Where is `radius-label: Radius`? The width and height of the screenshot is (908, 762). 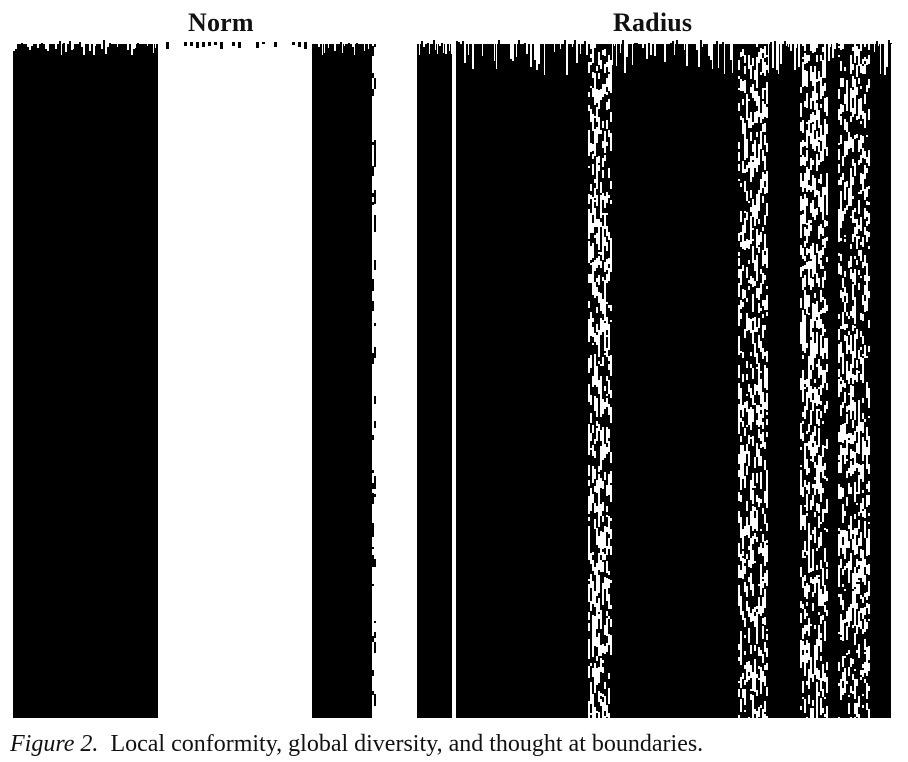
radius-label: Radius is located at coordinates (653, 22).